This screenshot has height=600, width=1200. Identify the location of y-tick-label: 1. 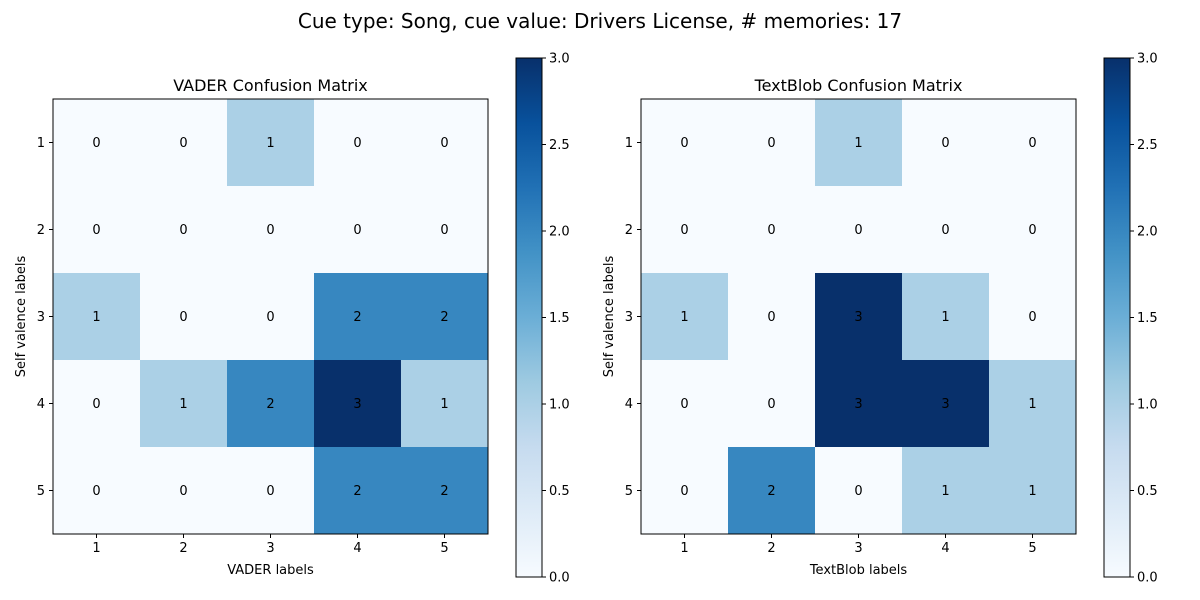
(629, 143).